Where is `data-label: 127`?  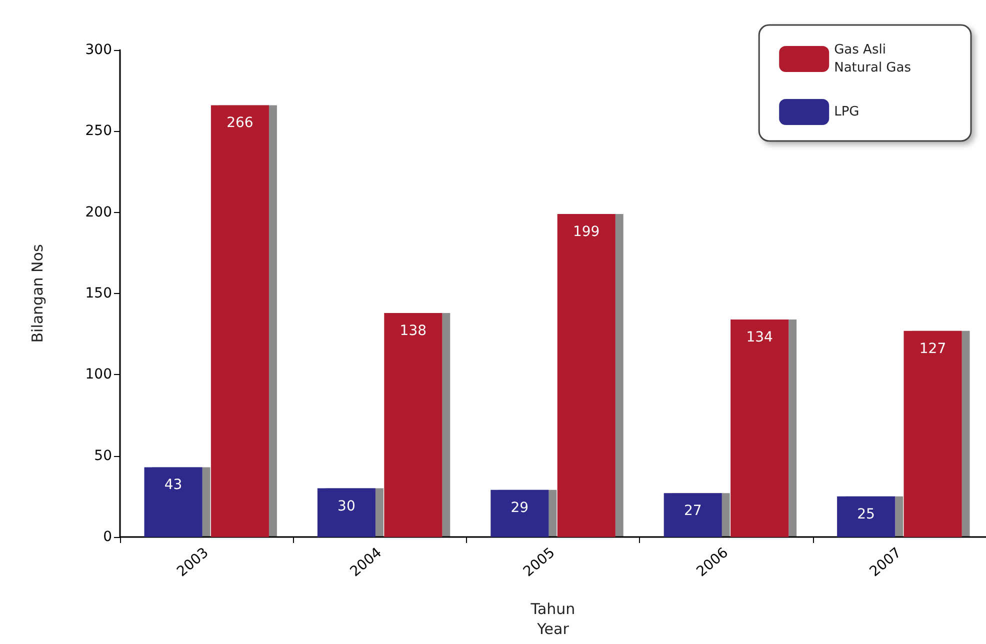 data-label: 127 is located at coordinates (932, 348).